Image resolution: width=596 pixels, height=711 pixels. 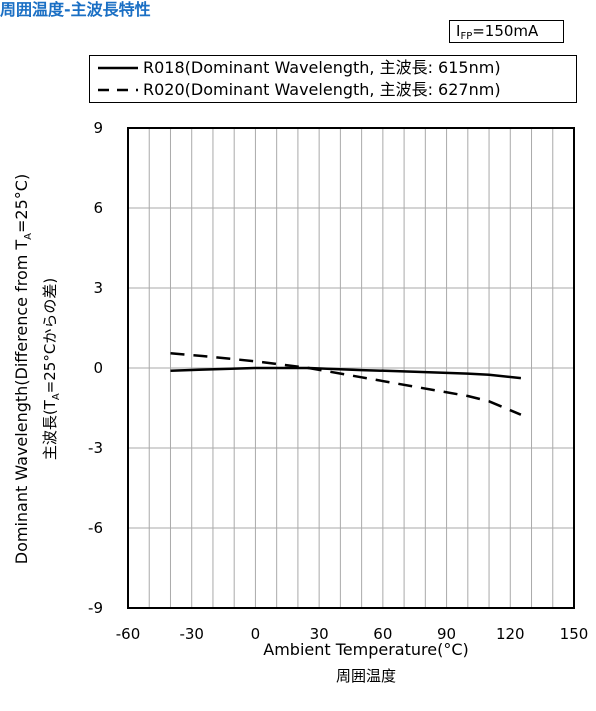 What do you see at coordinates (510, 634) in the screenshot?
I see `x-tick-label: 120` at bounding box center [510, 634].